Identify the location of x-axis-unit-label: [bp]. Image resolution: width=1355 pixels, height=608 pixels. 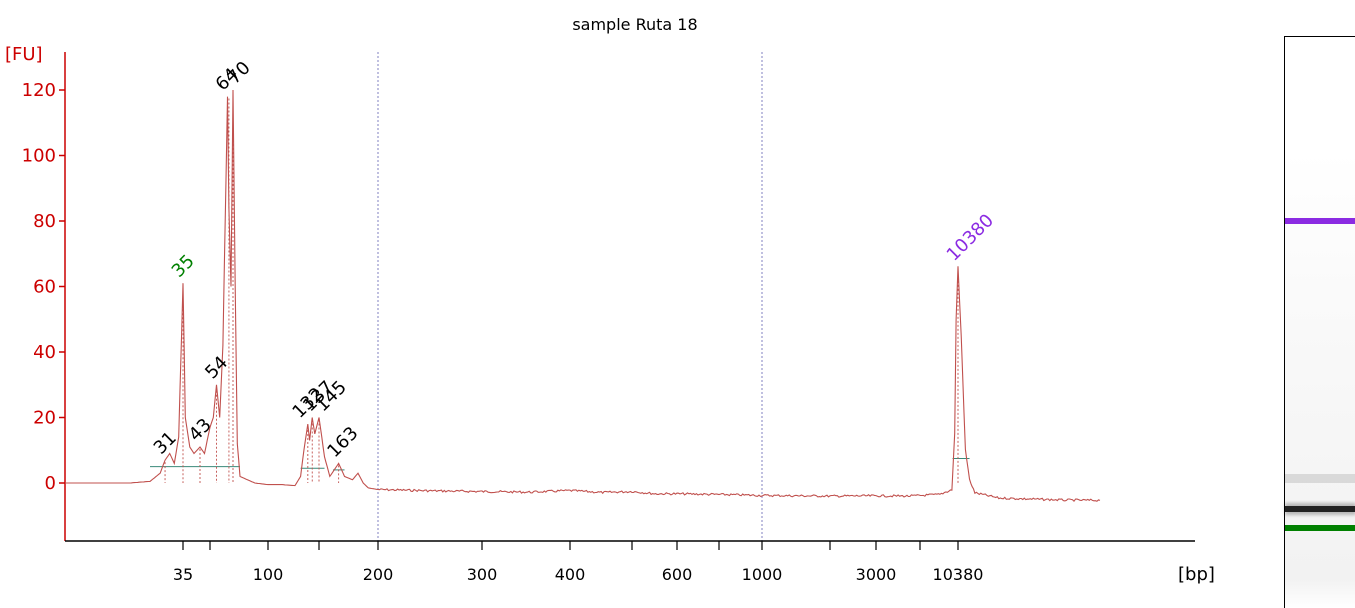
(1196, 574).